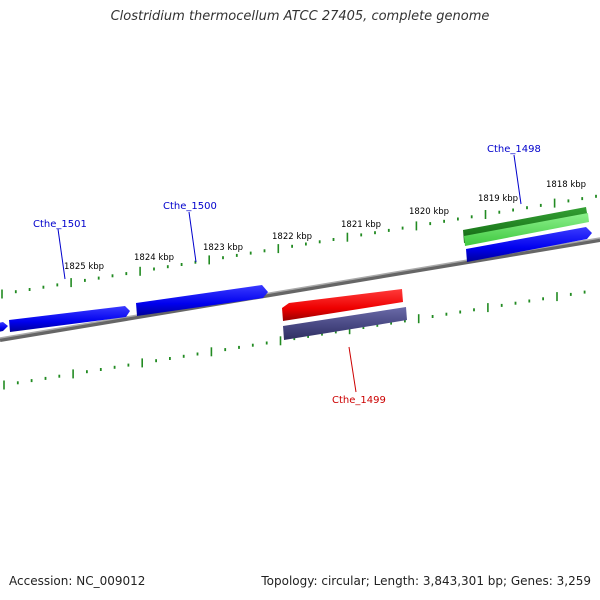 The image size is (600, 600). Describe the element at coordinates (223, 248) in the screenshot. I see `tick-label-1823: 1823 kbp` at that location.